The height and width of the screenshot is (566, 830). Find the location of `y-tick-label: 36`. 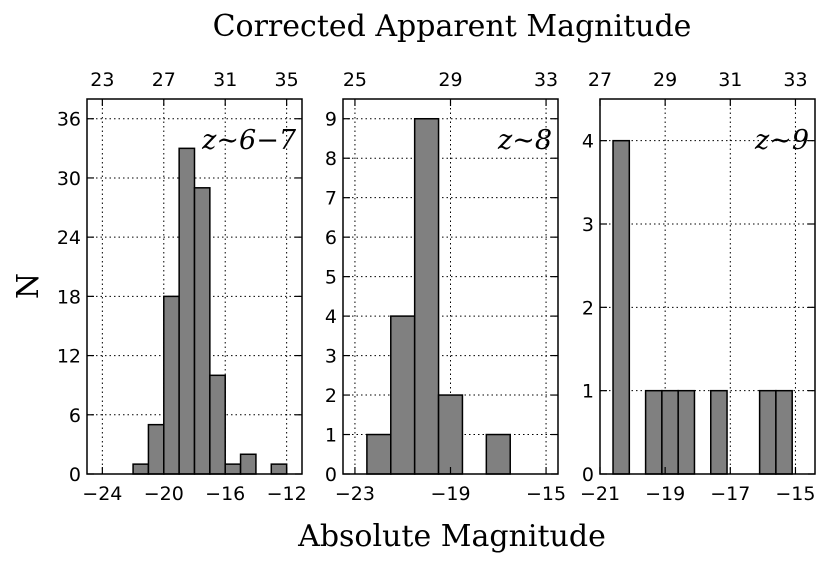

y-tick-label: 36 is located at coordinates (69, 120).